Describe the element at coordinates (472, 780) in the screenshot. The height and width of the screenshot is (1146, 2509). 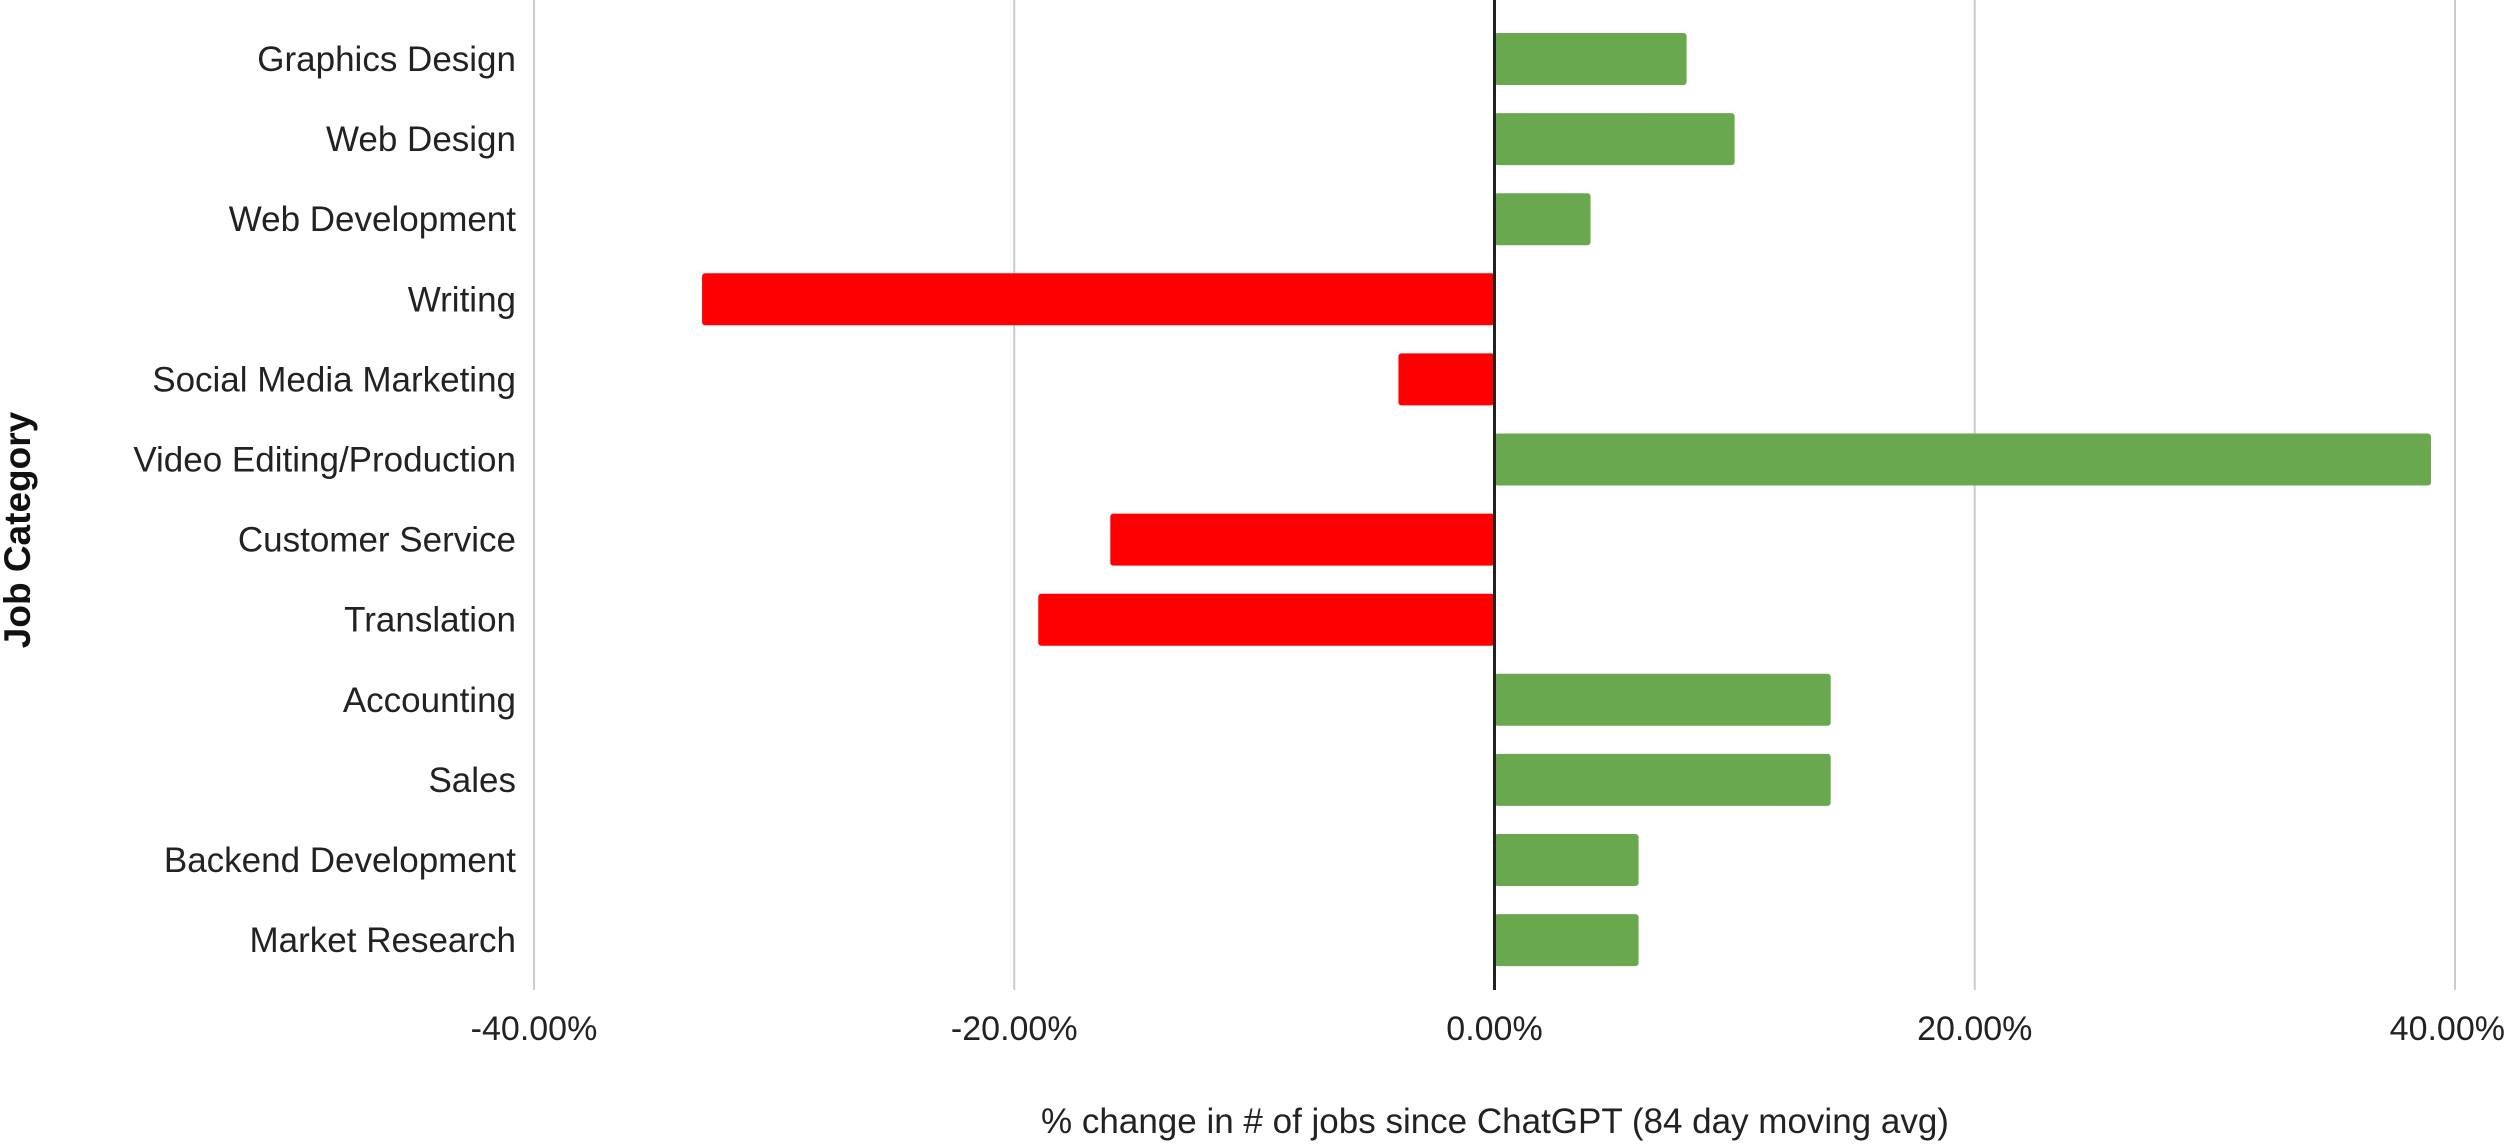
I see `category-label: Sales` at that location.